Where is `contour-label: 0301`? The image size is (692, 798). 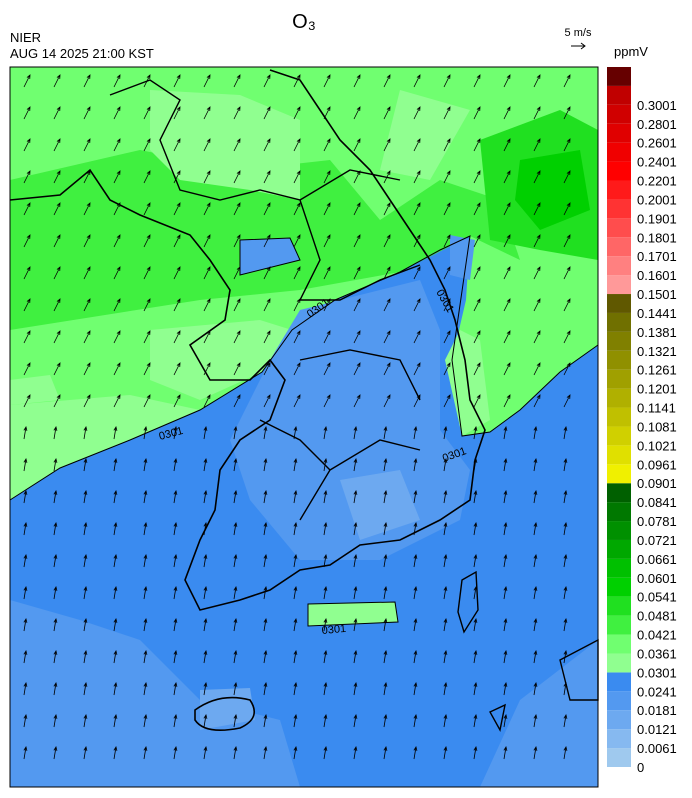
contour-label: 0301 is located at coordinates (333, 630).